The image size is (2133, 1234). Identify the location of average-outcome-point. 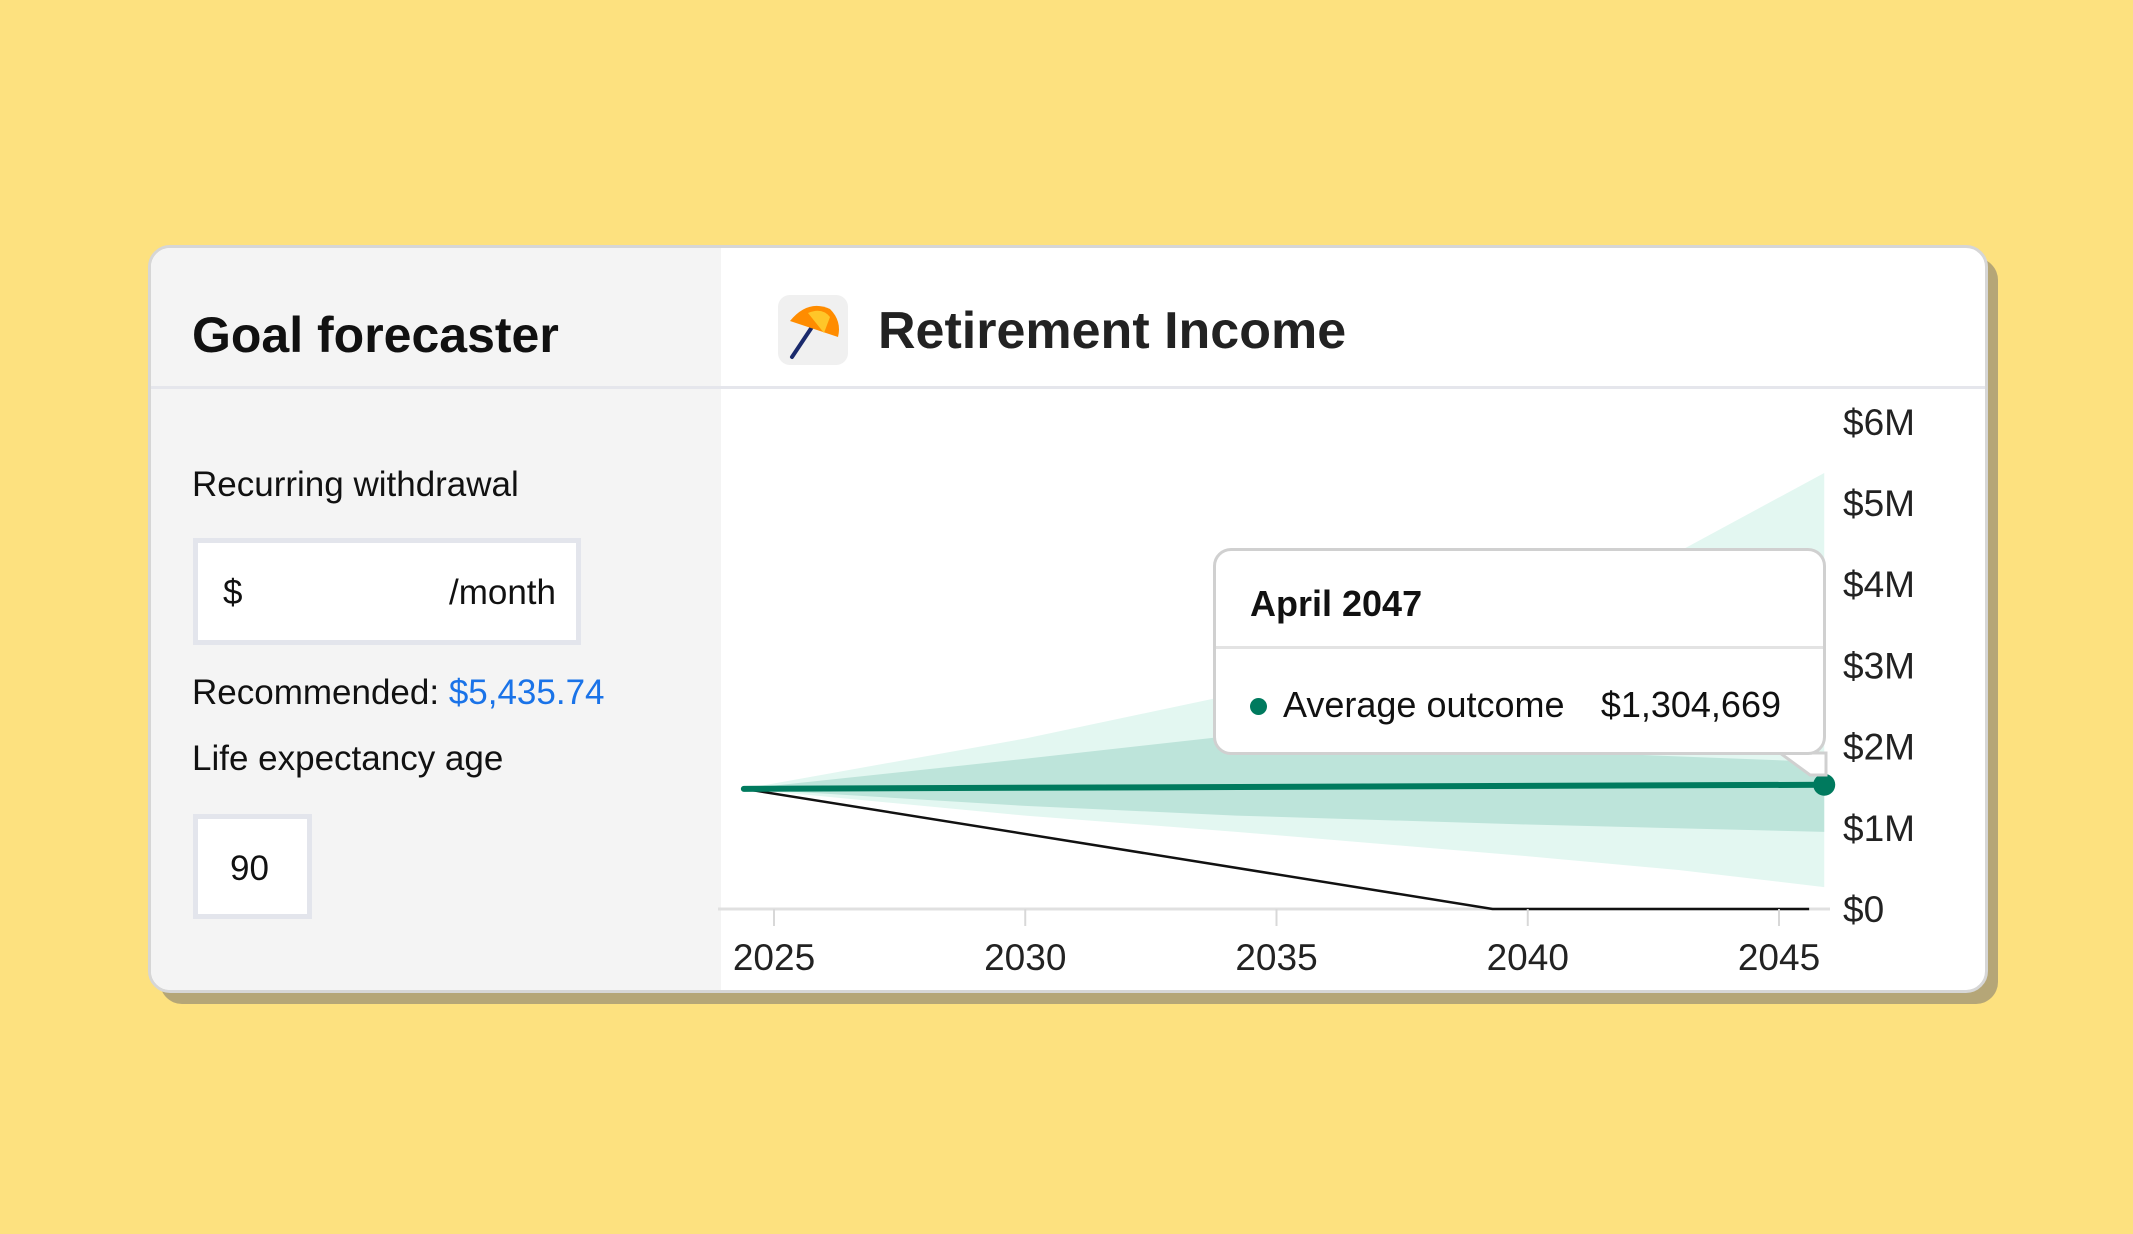
(1824, 784).